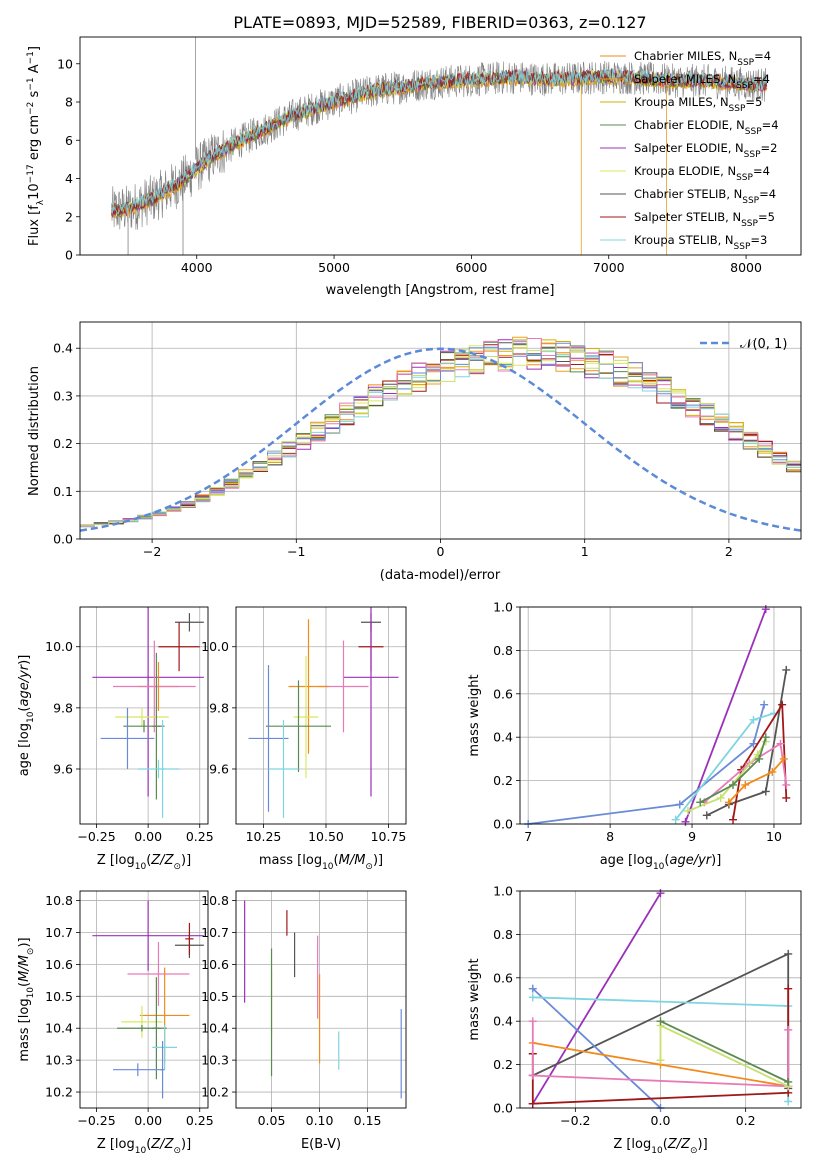  I want to click on y-tick-label: 8, so click(69, 102).